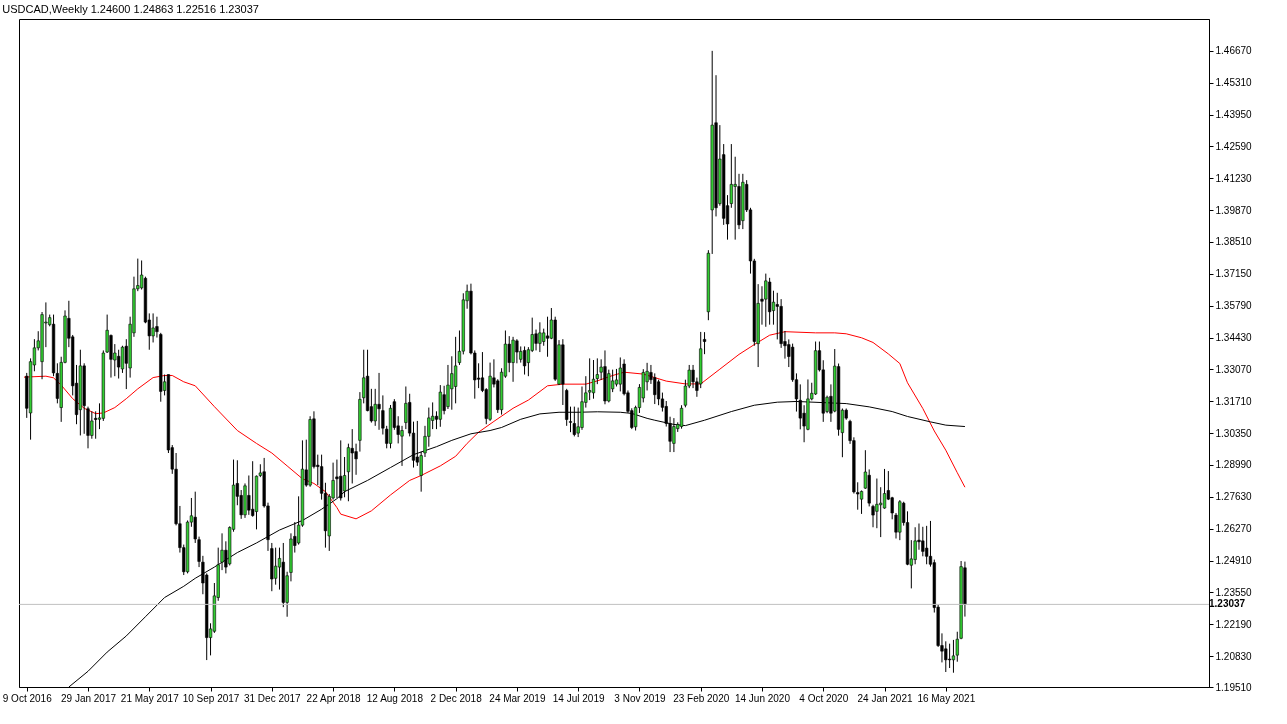  I want to click on y-tick-label: 1.33070, so click(1234, 369).